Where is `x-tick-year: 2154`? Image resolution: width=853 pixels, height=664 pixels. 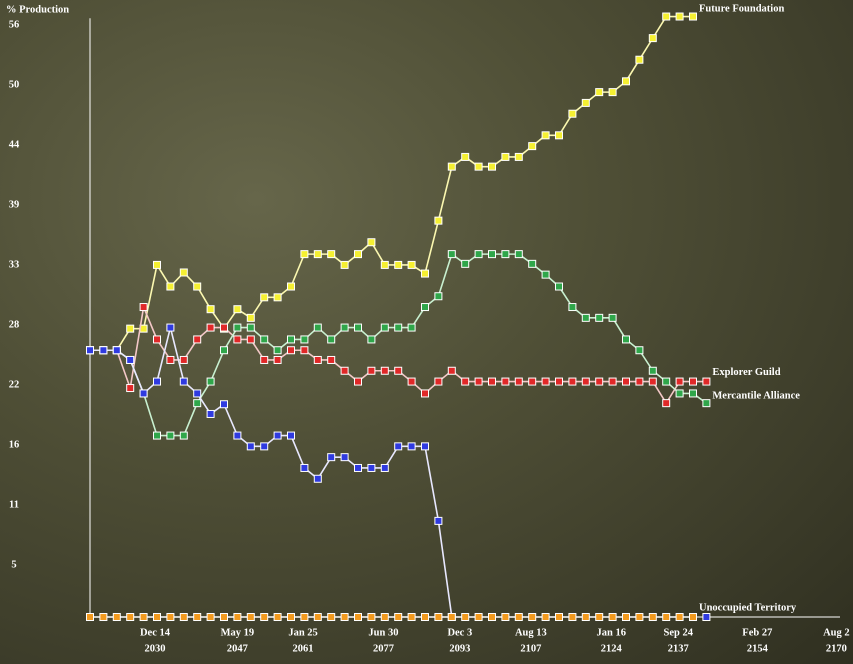 x-tick-year: 2154 is located at coordinates (758, 648).